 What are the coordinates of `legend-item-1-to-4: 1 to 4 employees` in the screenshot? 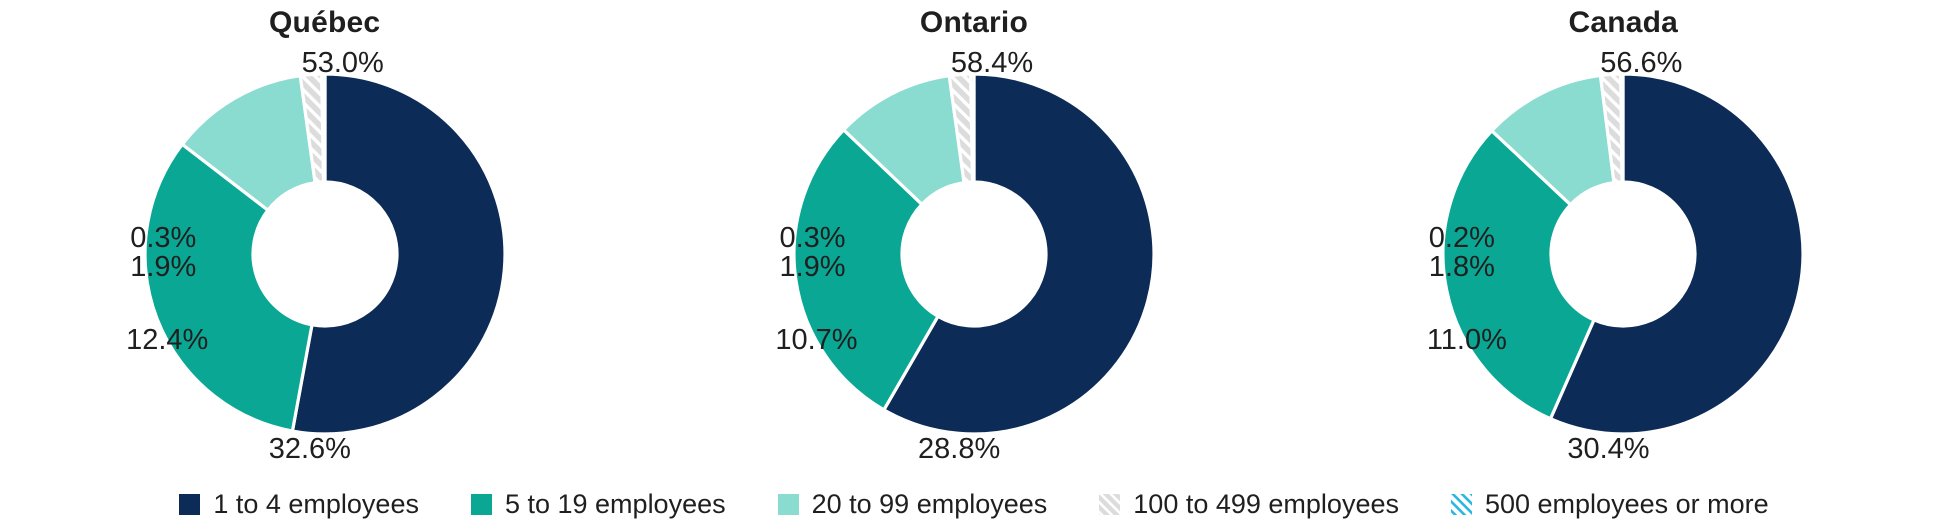 It's located at (299, 504).